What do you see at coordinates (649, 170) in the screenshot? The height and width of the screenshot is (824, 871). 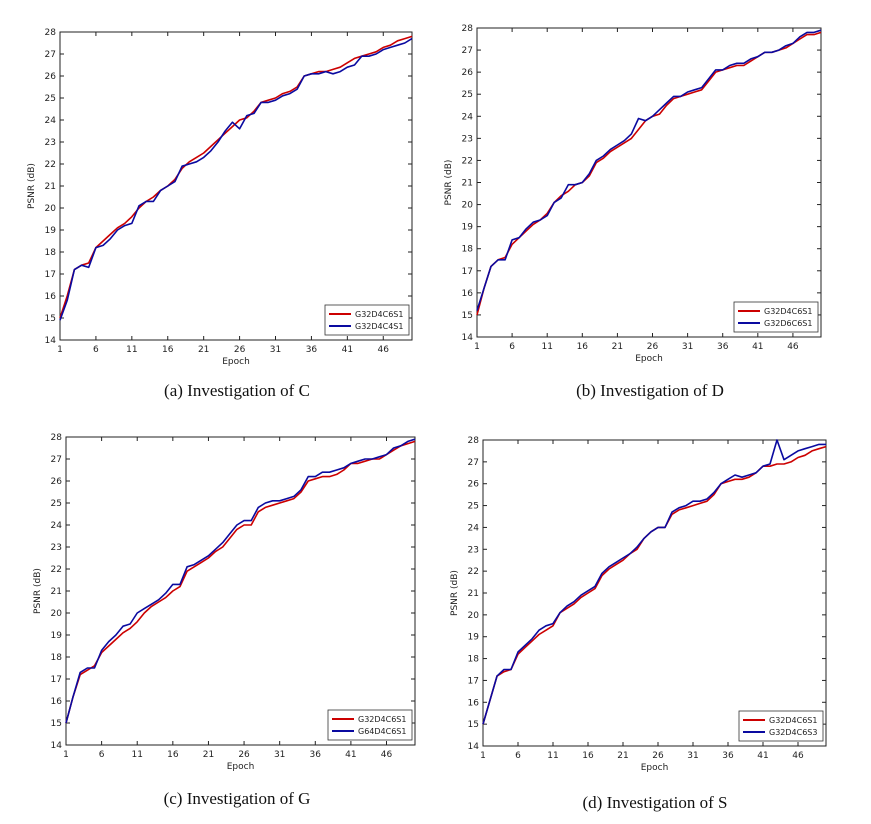 I see `series-line-G32D6C6S1` at bounding box center [649, 170].